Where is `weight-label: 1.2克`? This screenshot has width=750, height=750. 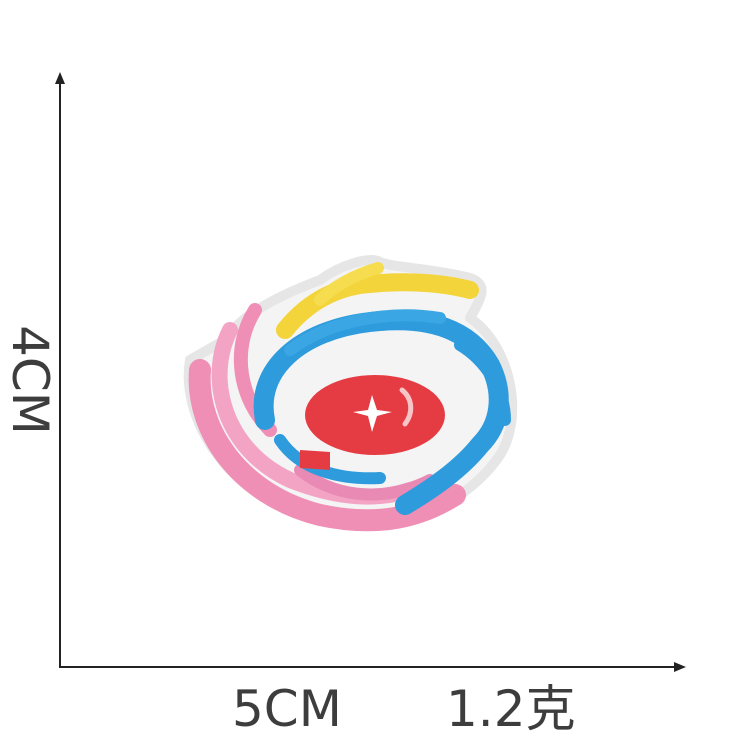 weight-label: 1.2克 is located at coordinates (511, 709).